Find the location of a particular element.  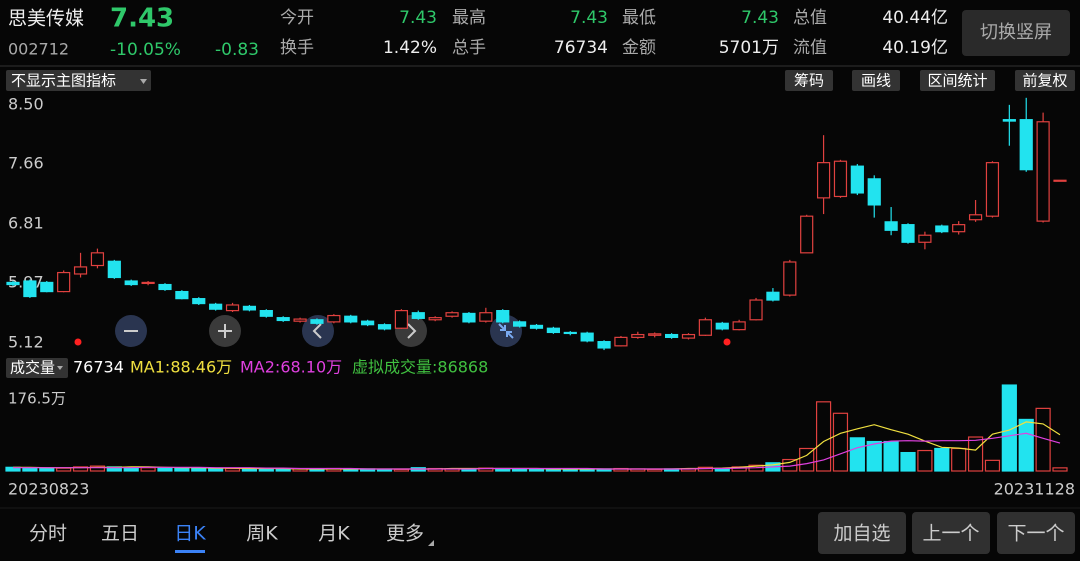

y-tick-label: 8.50 is located at coordinates (26, 103).